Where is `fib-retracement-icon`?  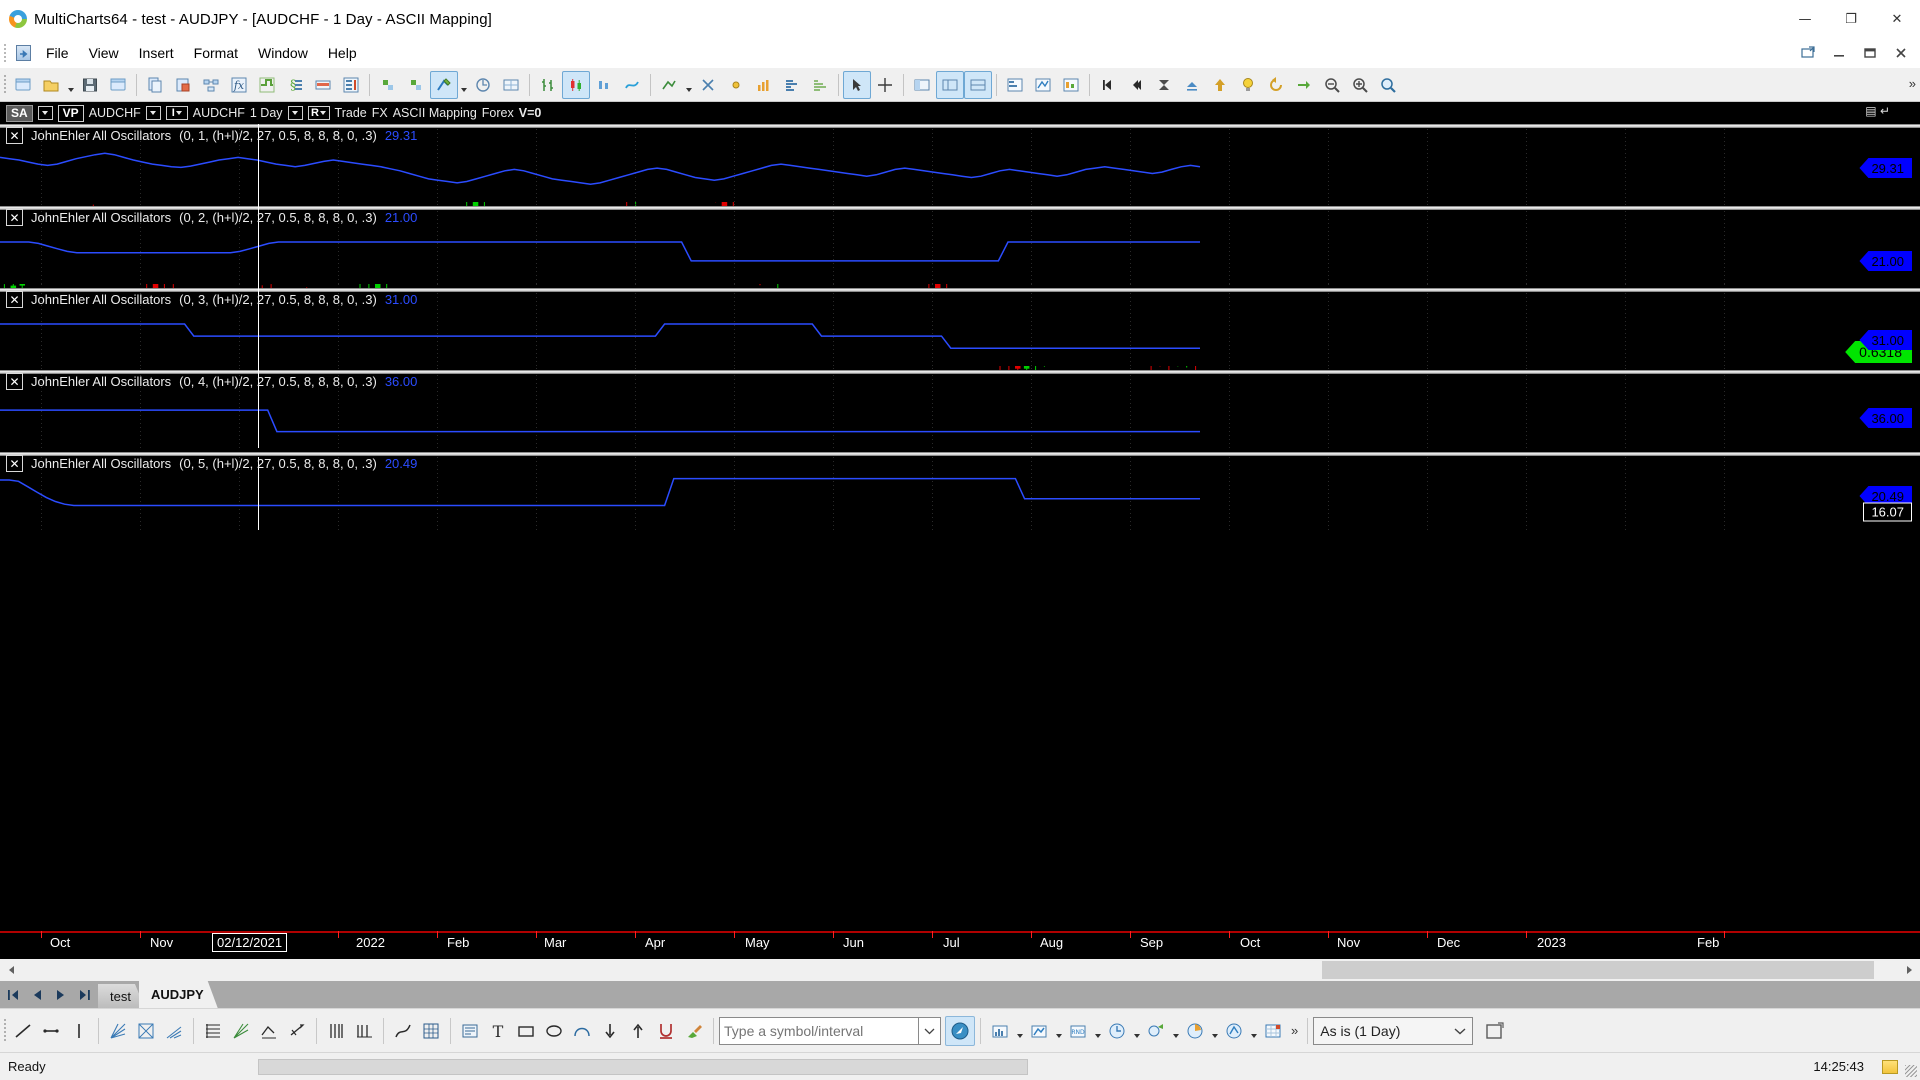
fib-retracement-icon is located at coordinates (213, 1031).